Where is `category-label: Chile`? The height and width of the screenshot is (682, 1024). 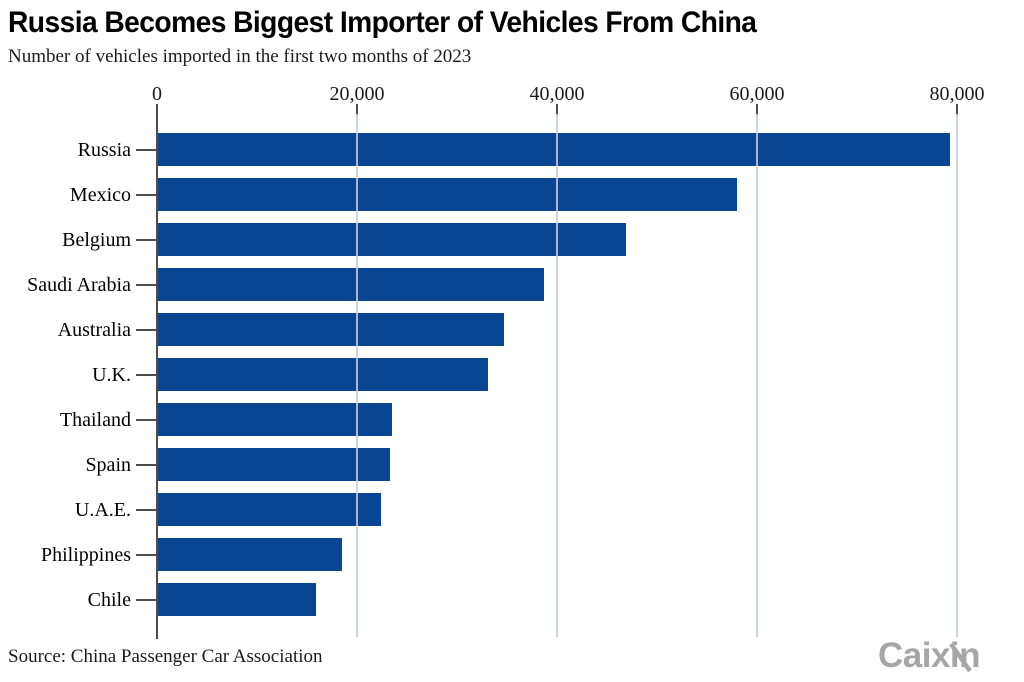 category-label: Chile is located at coordinates (109, 600).